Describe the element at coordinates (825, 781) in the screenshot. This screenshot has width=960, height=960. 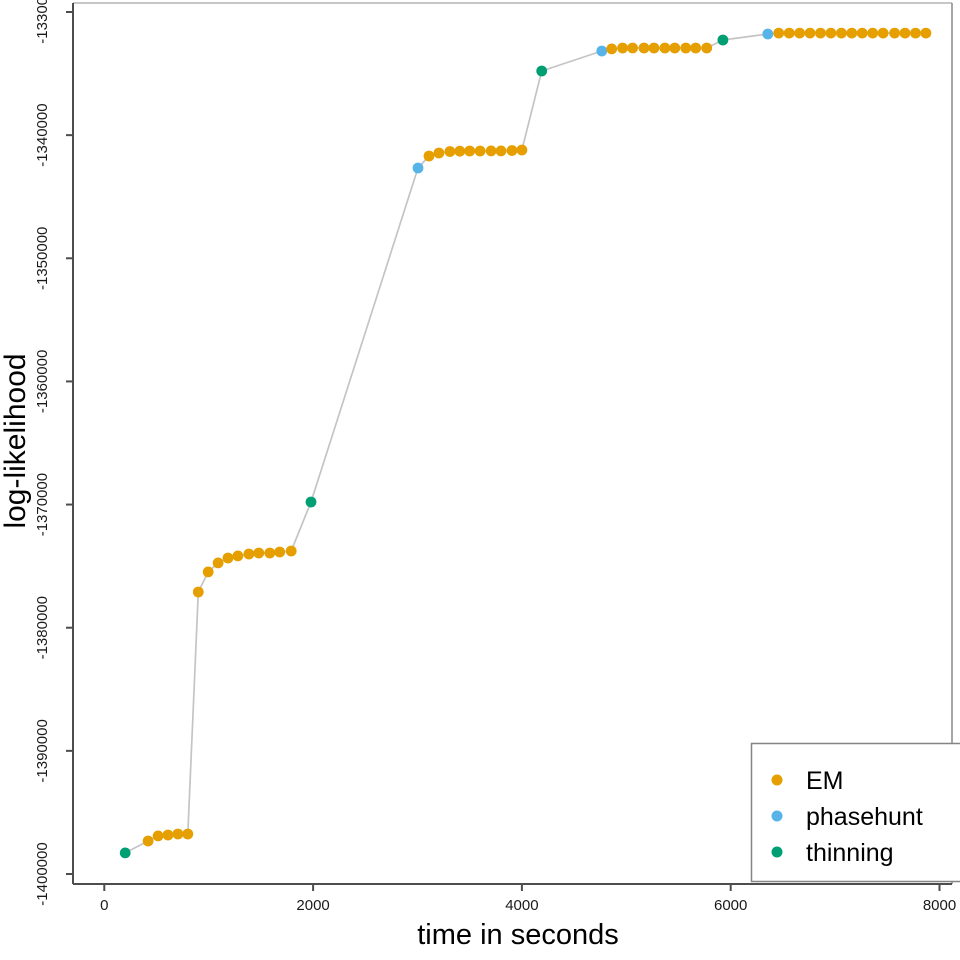
I see `legend-label-em: EM` at that location.